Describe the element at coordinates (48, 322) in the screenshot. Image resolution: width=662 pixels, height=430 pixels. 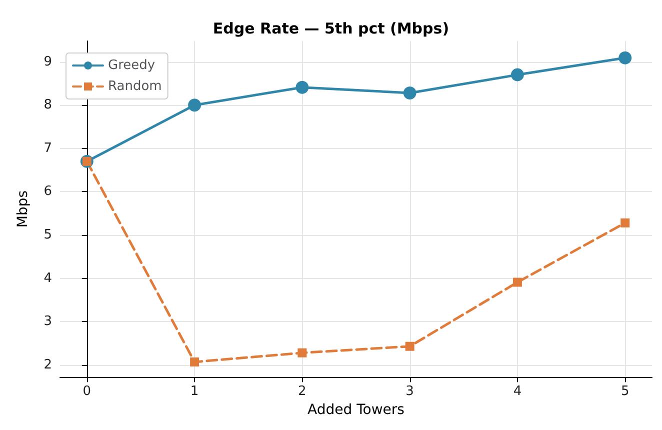
I see `y-tick-label: 3` at that location.